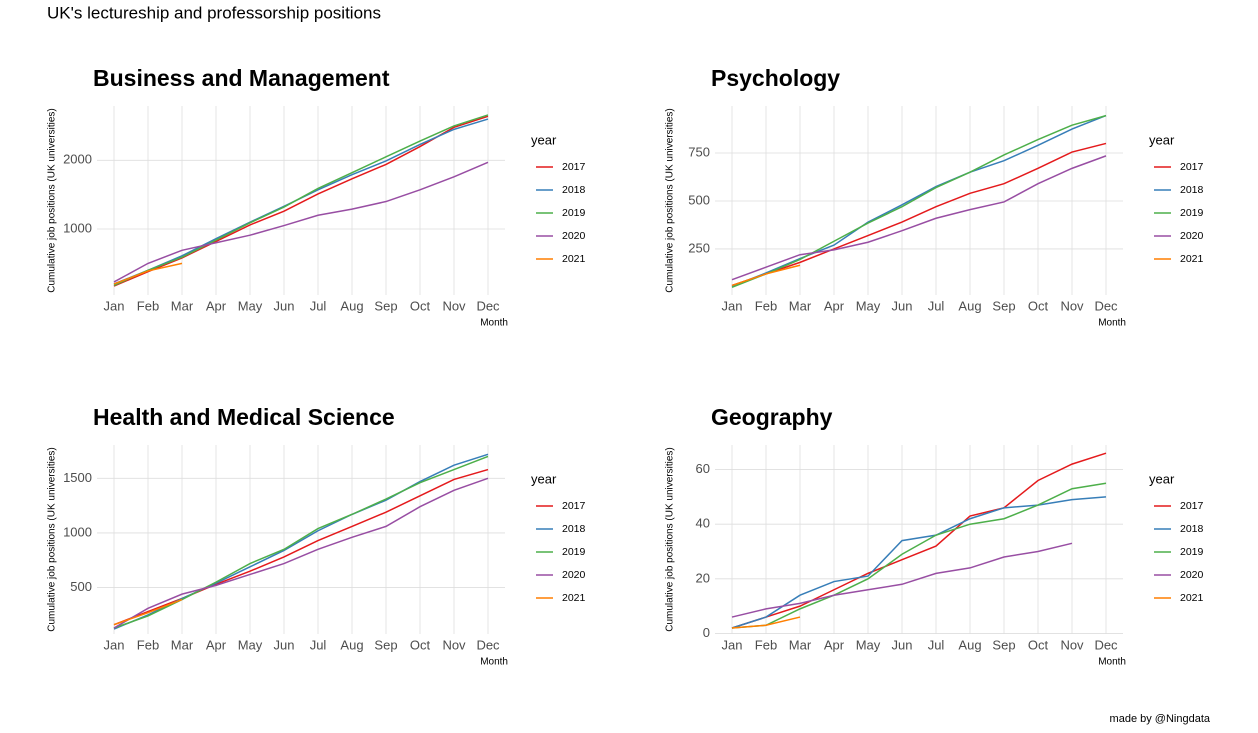 This screenshot has height=733, width=1258. Describe the element at coordinates (77, 159) in the screenshot. I see `y-tick-label: 2000` at that location.